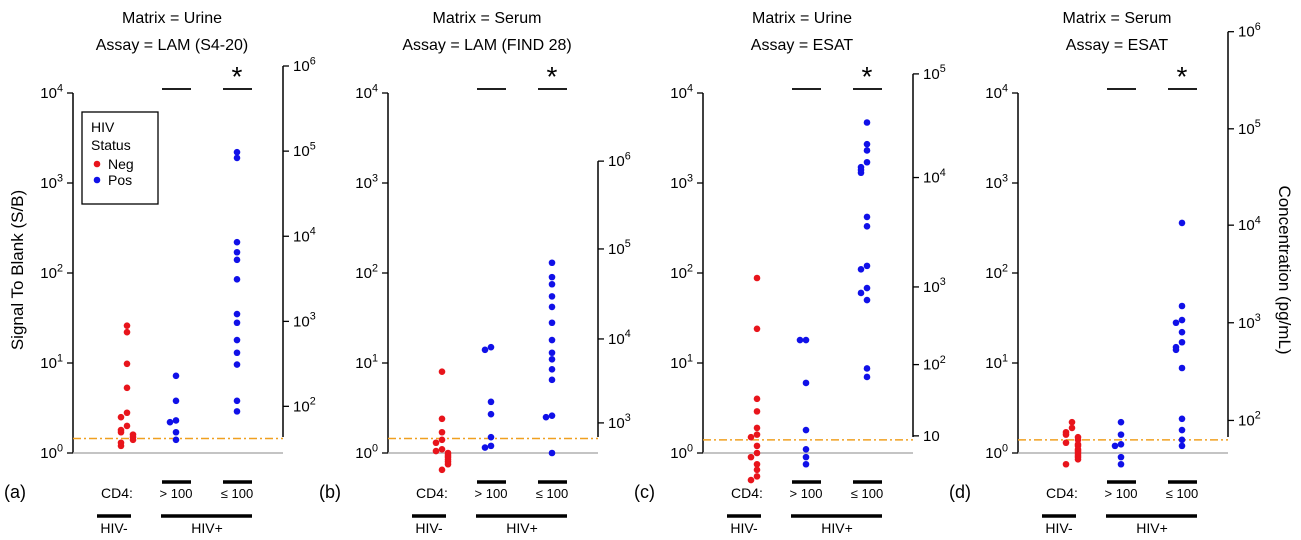  What do you see at coordinates (172, 45) in the screenshot?
I see `chart-subtitle: Assay = LAM (S4-20)` at bounding box center [172, 45].